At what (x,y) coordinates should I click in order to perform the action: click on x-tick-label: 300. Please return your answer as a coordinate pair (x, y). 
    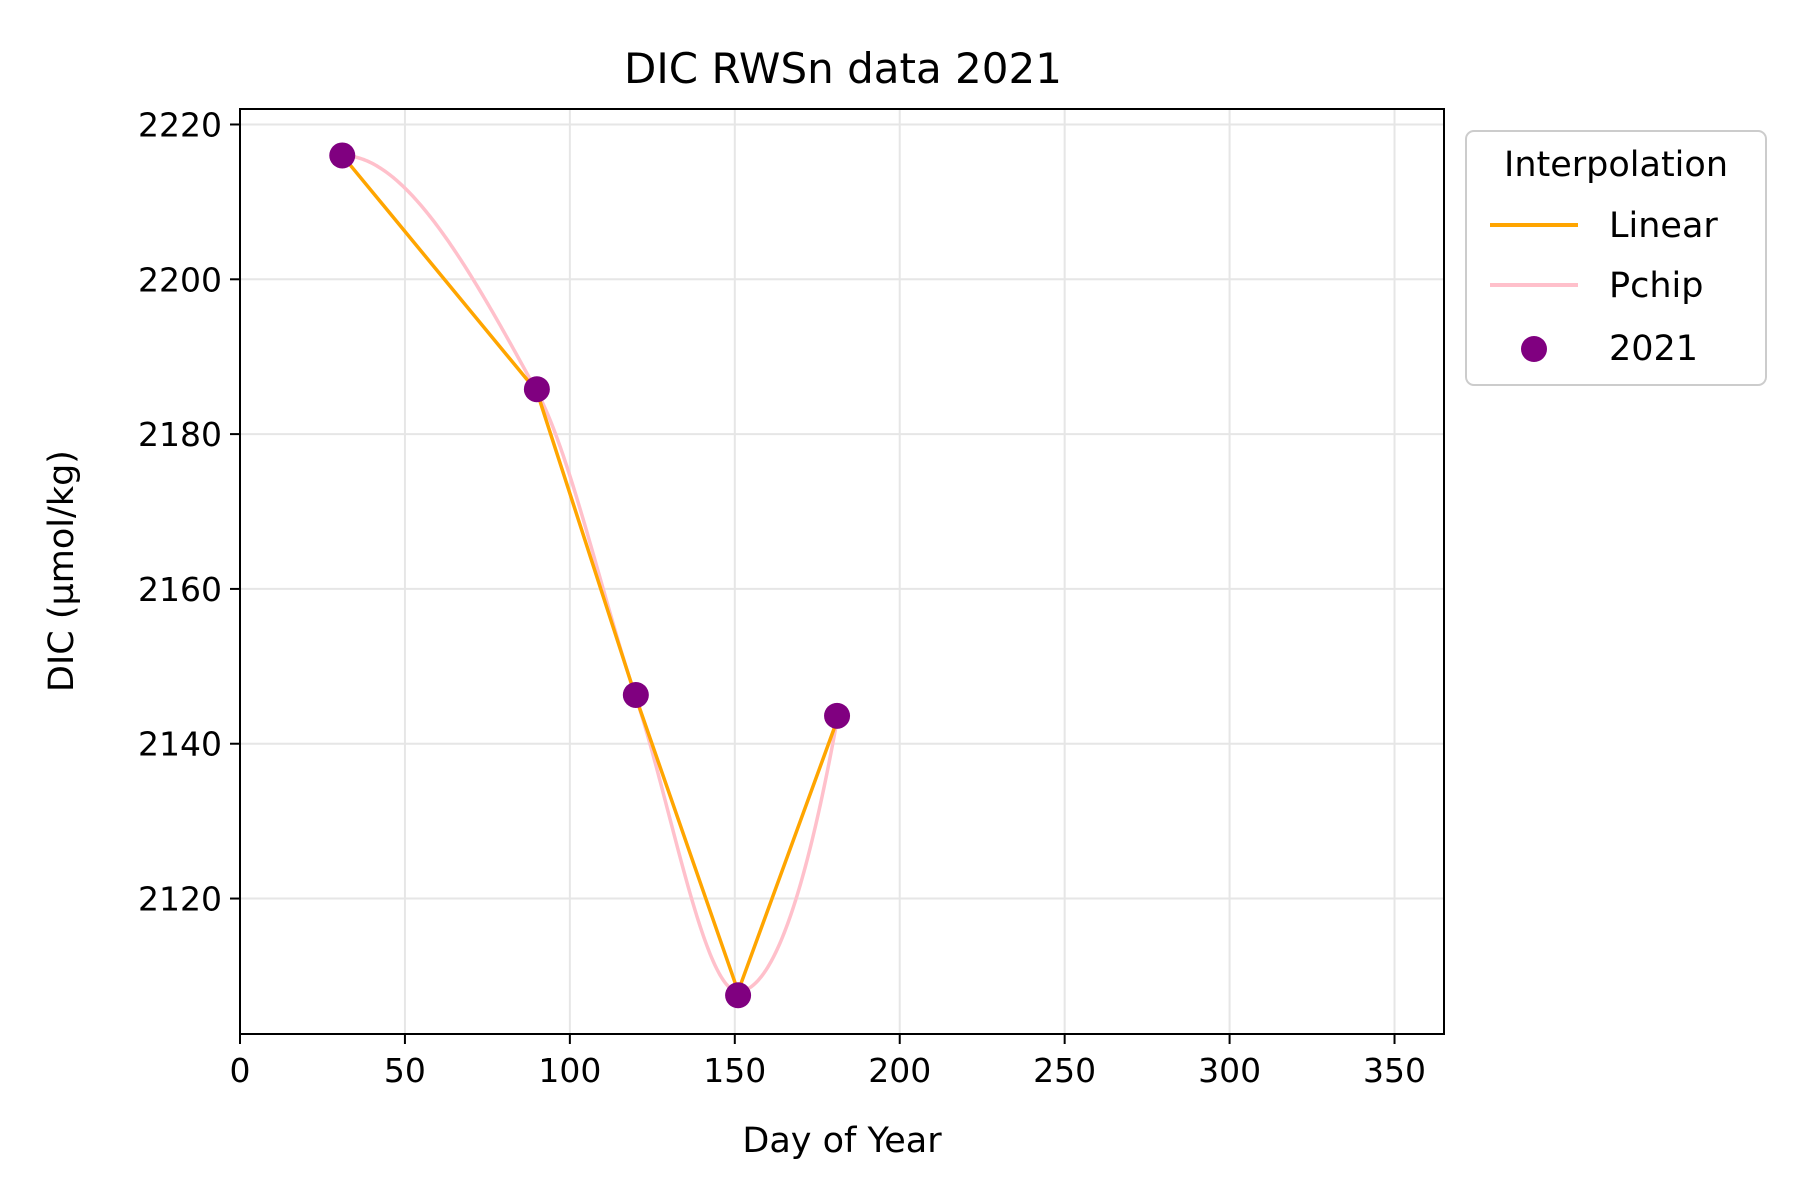
    Looking at the image, I should click on (1229, 1070).